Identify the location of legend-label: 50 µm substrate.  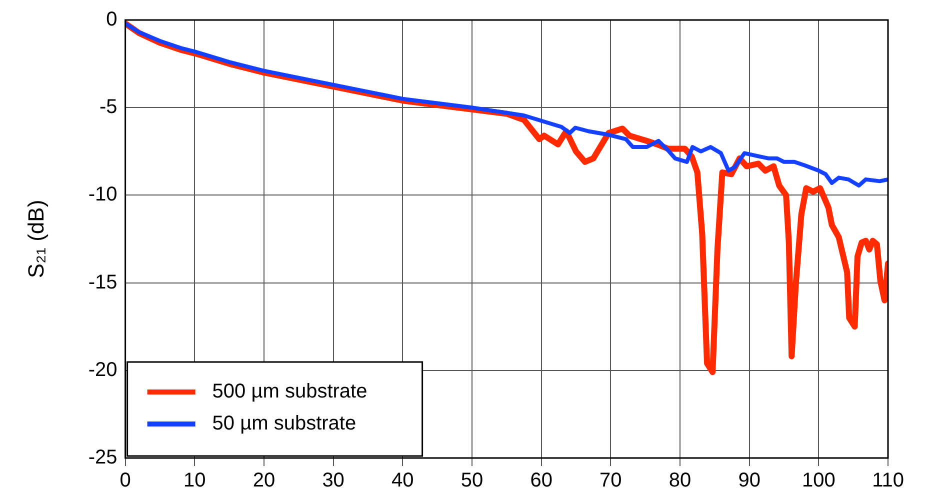
(284, 423).